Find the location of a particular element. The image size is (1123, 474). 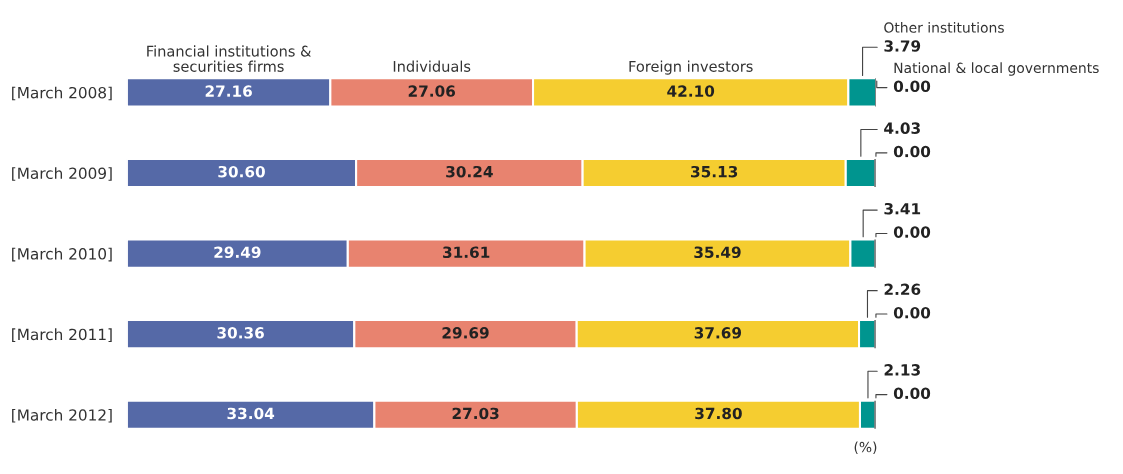

data-label: 37.69 is located at coordinates (718, 333).